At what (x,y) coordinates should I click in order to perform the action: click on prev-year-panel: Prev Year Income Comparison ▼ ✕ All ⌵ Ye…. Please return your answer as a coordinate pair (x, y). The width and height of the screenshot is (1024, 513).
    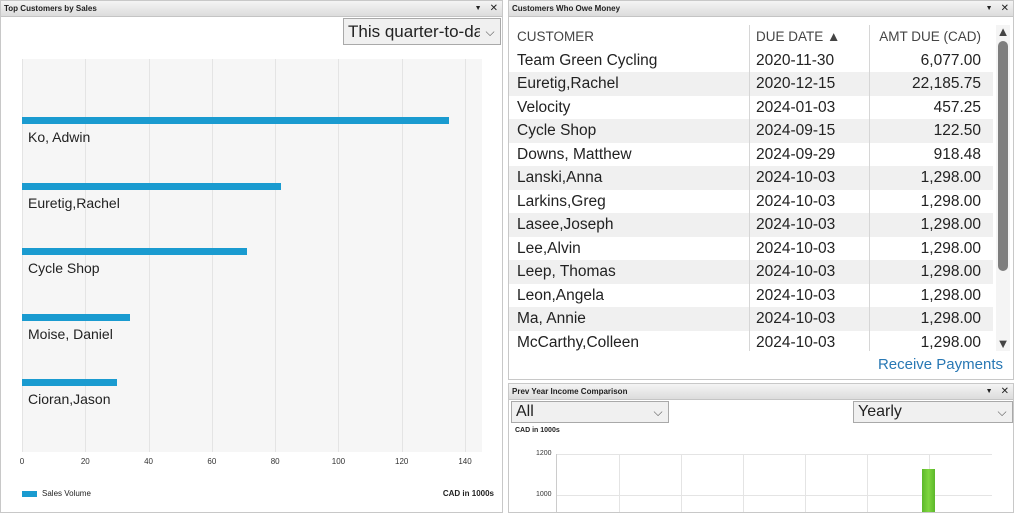
    Looking at the image, I should click on (761, 448).